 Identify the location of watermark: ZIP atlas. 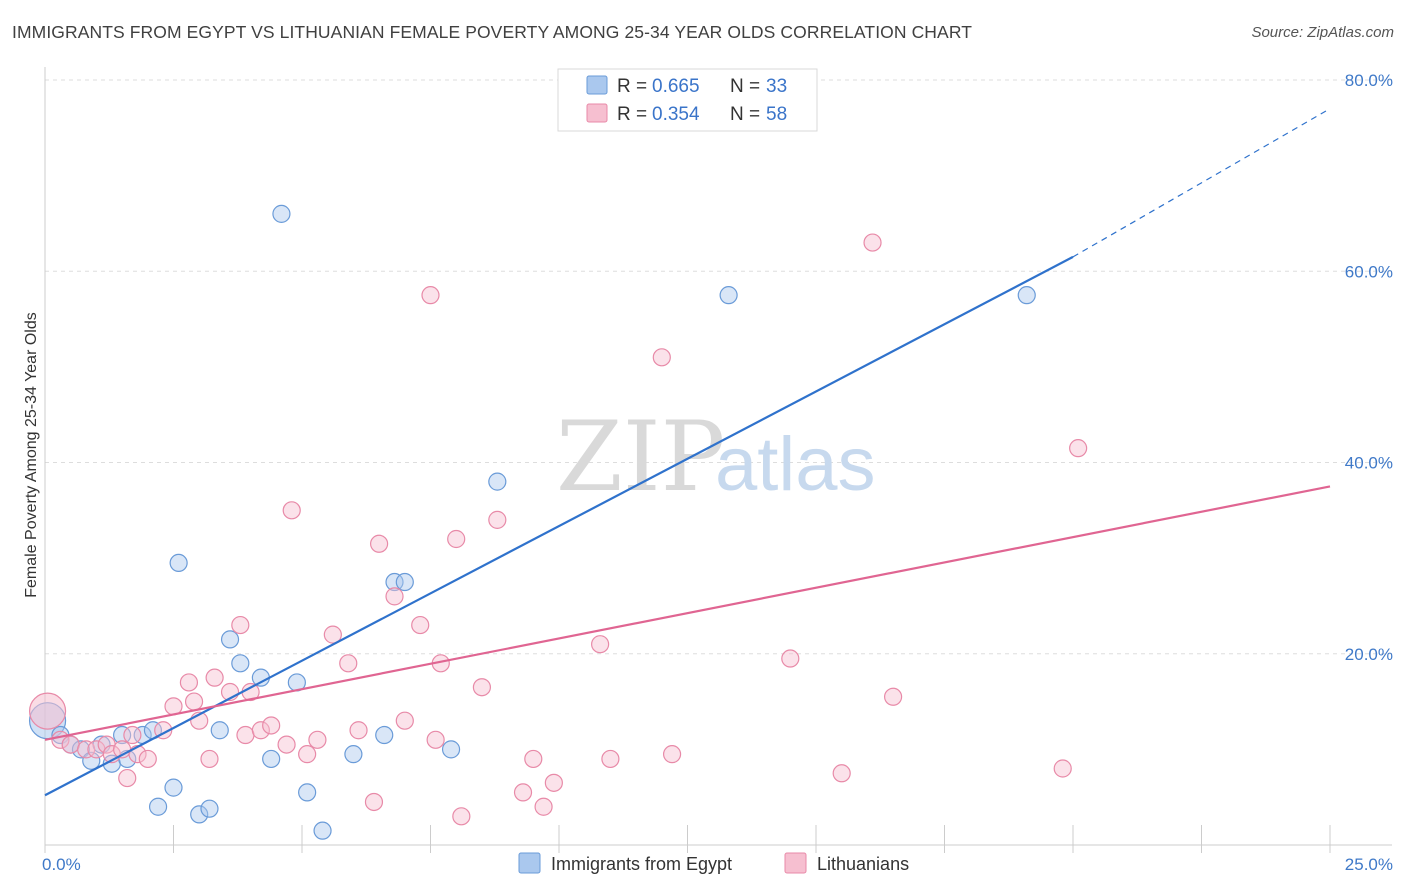
(716, 457).